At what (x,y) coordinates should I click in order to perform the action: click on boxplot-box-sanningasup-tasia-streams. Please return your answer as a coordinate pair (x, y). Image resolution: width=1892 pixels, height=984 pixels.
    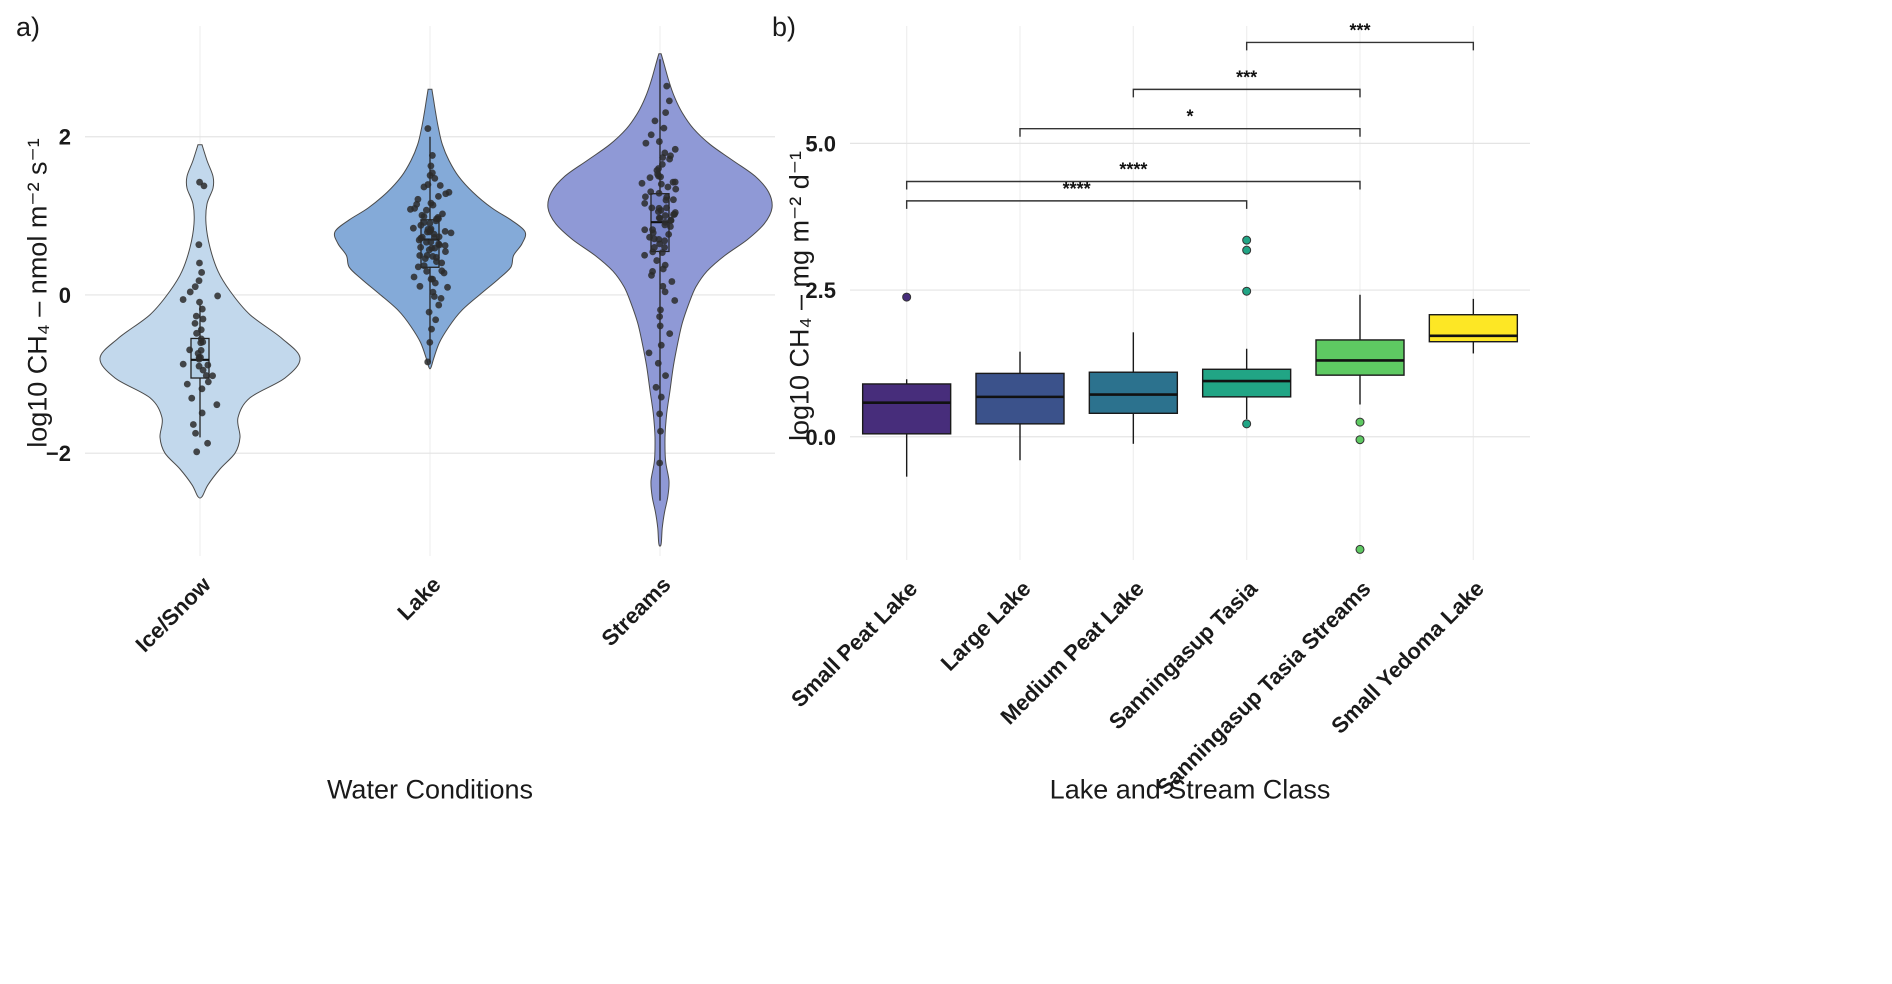
    Looking at the image, I should click on (1360, 357).